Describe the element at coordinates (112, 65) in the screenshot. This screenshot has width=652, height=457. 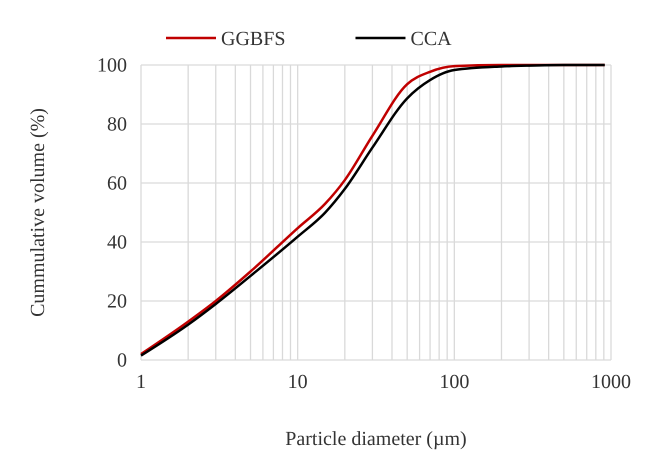
I see `y-tick-label: 100` at that location.